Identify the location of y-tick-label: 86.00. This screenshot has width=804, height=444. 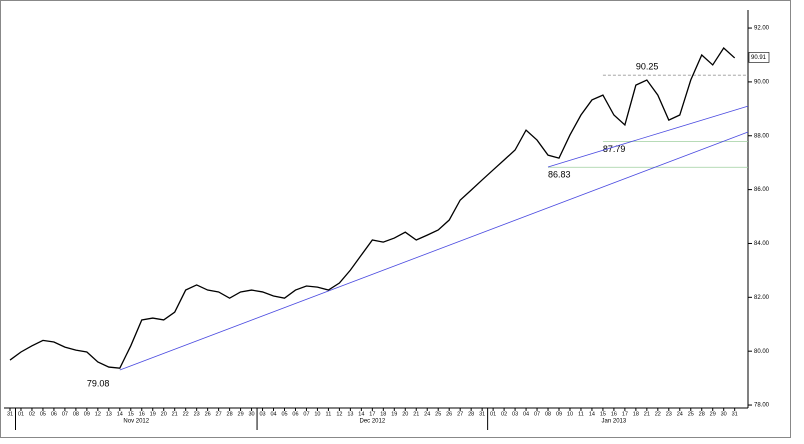
(762, 190).